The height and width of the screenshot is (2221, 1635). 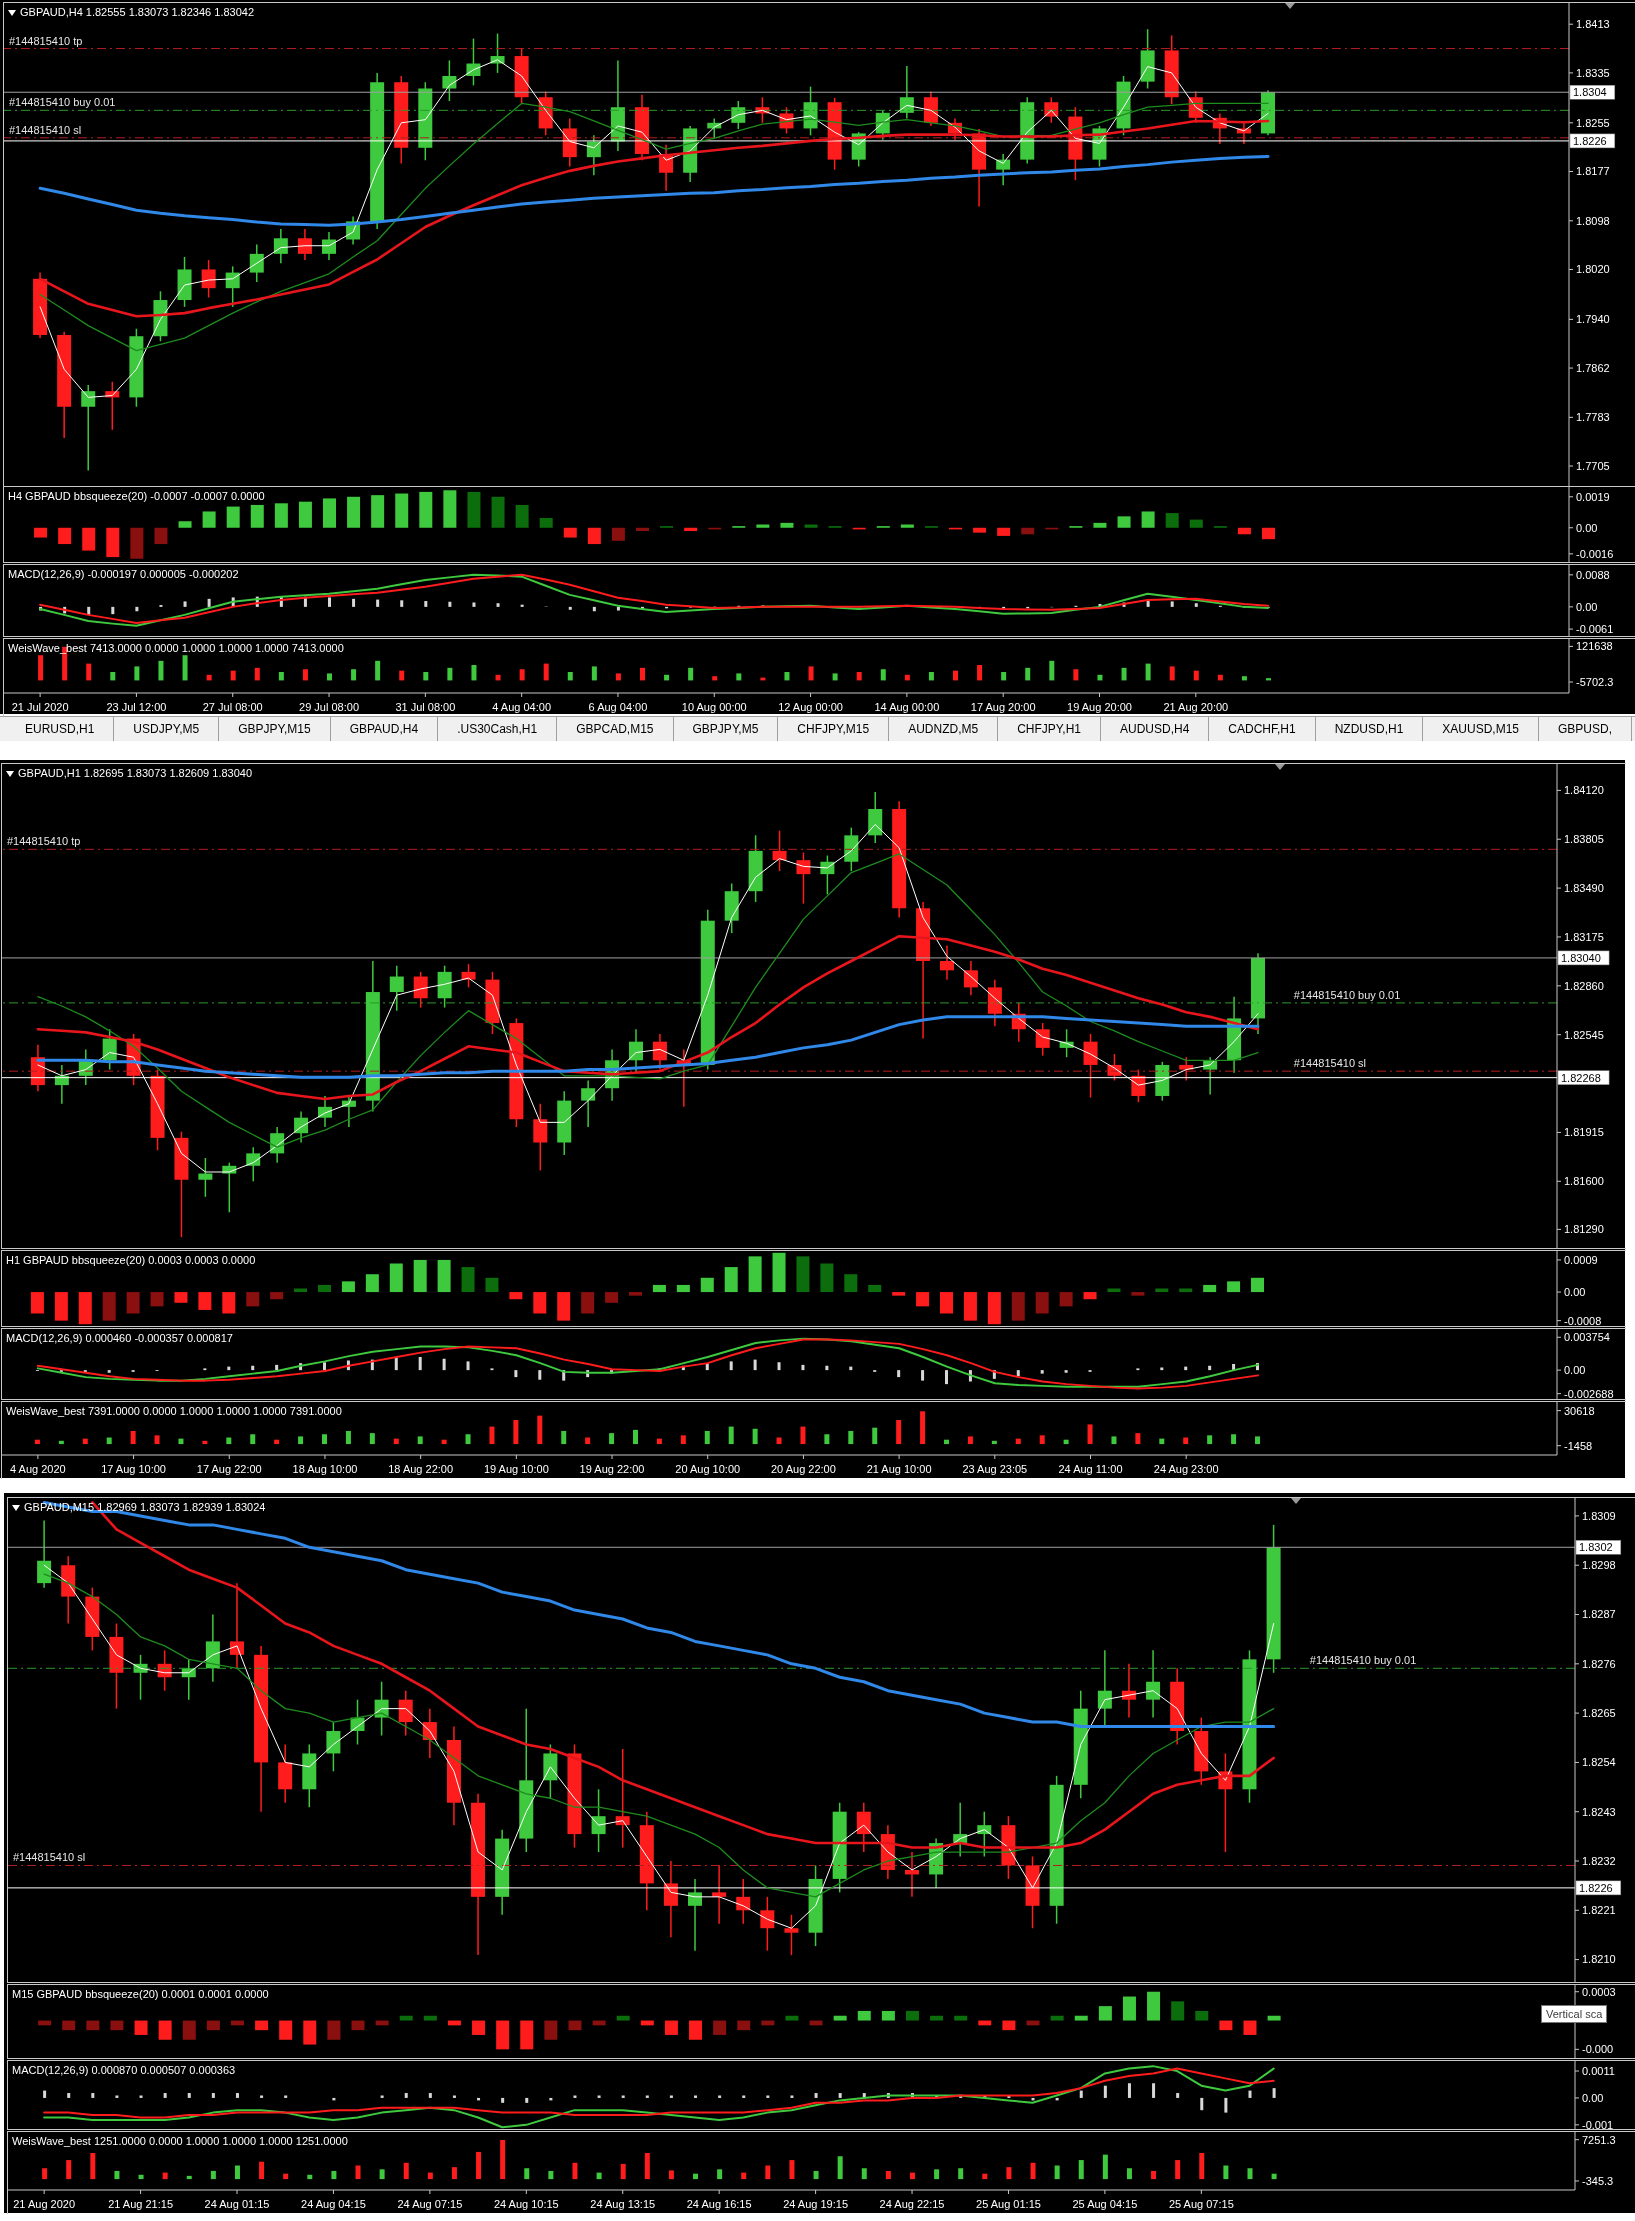 I want to click on x-tick-label: 27 Jul 08:00, so click(x=232, y=706).